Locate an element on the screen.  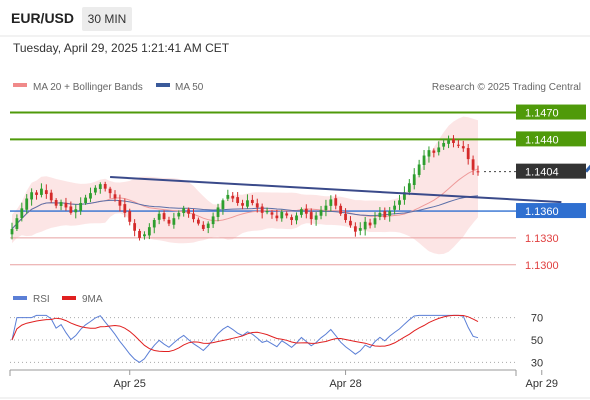
level-labels: 1.1470 1.1440 1.1404 1.1360 1.1330 1.1300 is located at coordinates (551, 188).